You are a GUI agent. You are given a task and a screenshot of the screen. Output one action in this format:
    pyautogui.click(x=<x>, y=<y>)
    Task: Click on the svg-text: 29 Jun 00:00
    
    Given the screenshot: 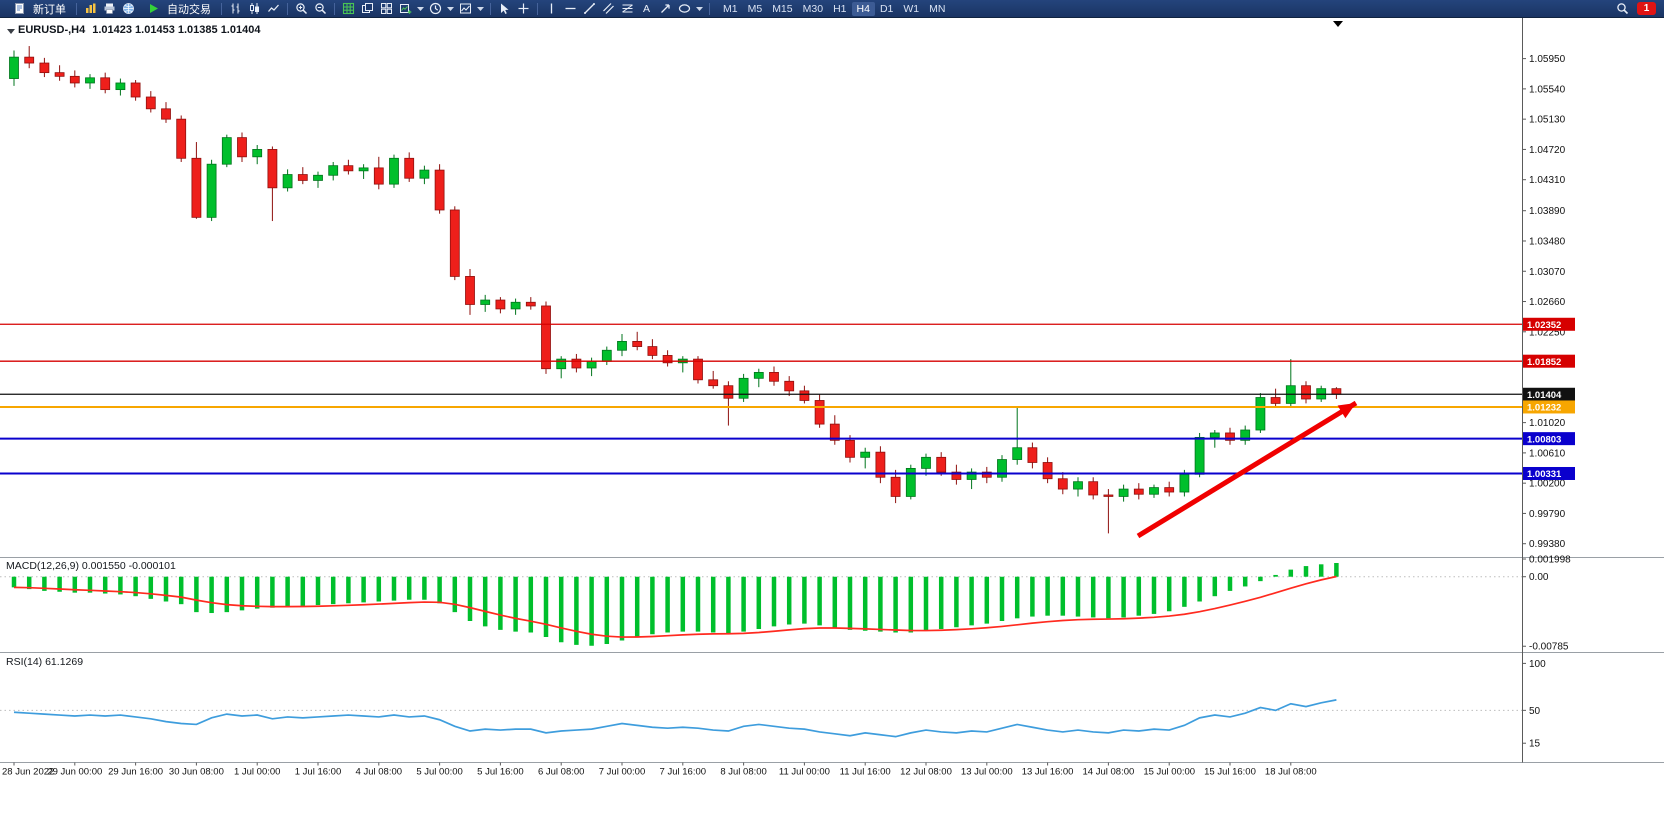 What is the action you would take?
    pyautogui.click(x=74, y=772)
    